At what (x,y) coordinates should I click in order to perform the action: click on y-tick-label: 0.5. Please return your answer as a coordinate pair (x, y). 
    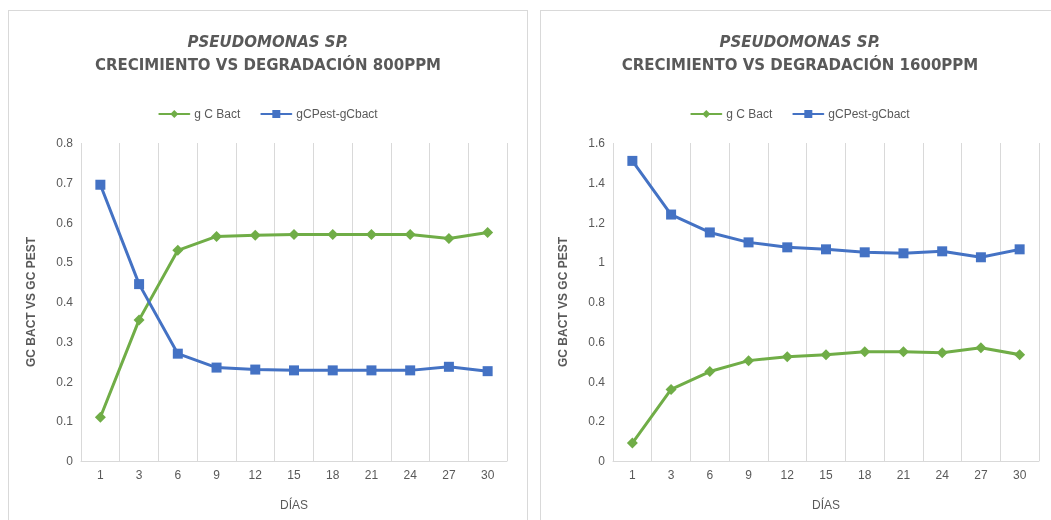
    Looking at the image, I should click on (65, 262).